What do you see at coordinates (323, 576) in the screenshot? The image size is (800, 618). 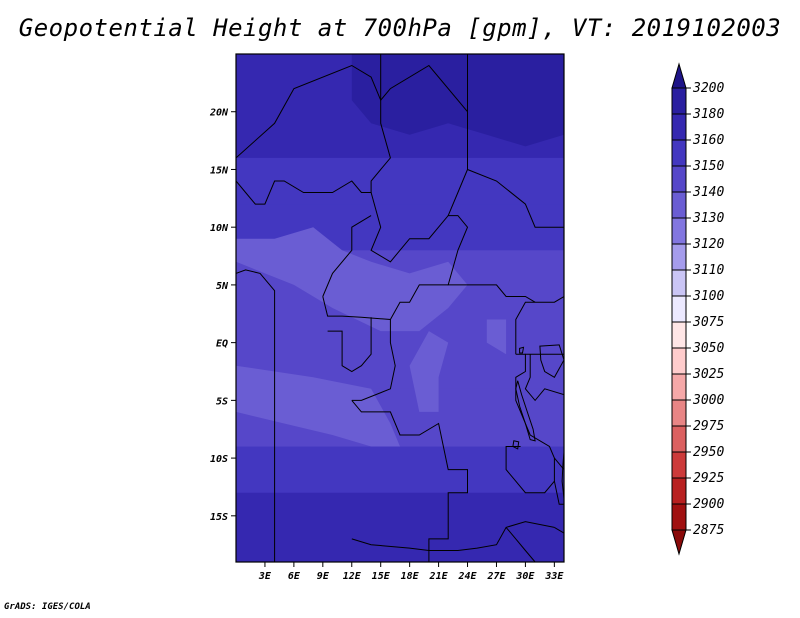 I see `lon-tick-label: 9E` at bounding box center [323, 576].